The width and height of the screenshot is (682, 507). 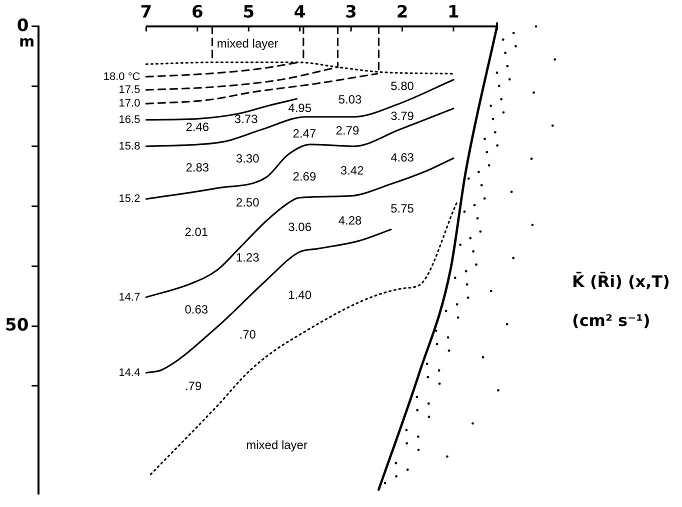 I want to click on series-label: 17.0, so click(x=129, y=104).